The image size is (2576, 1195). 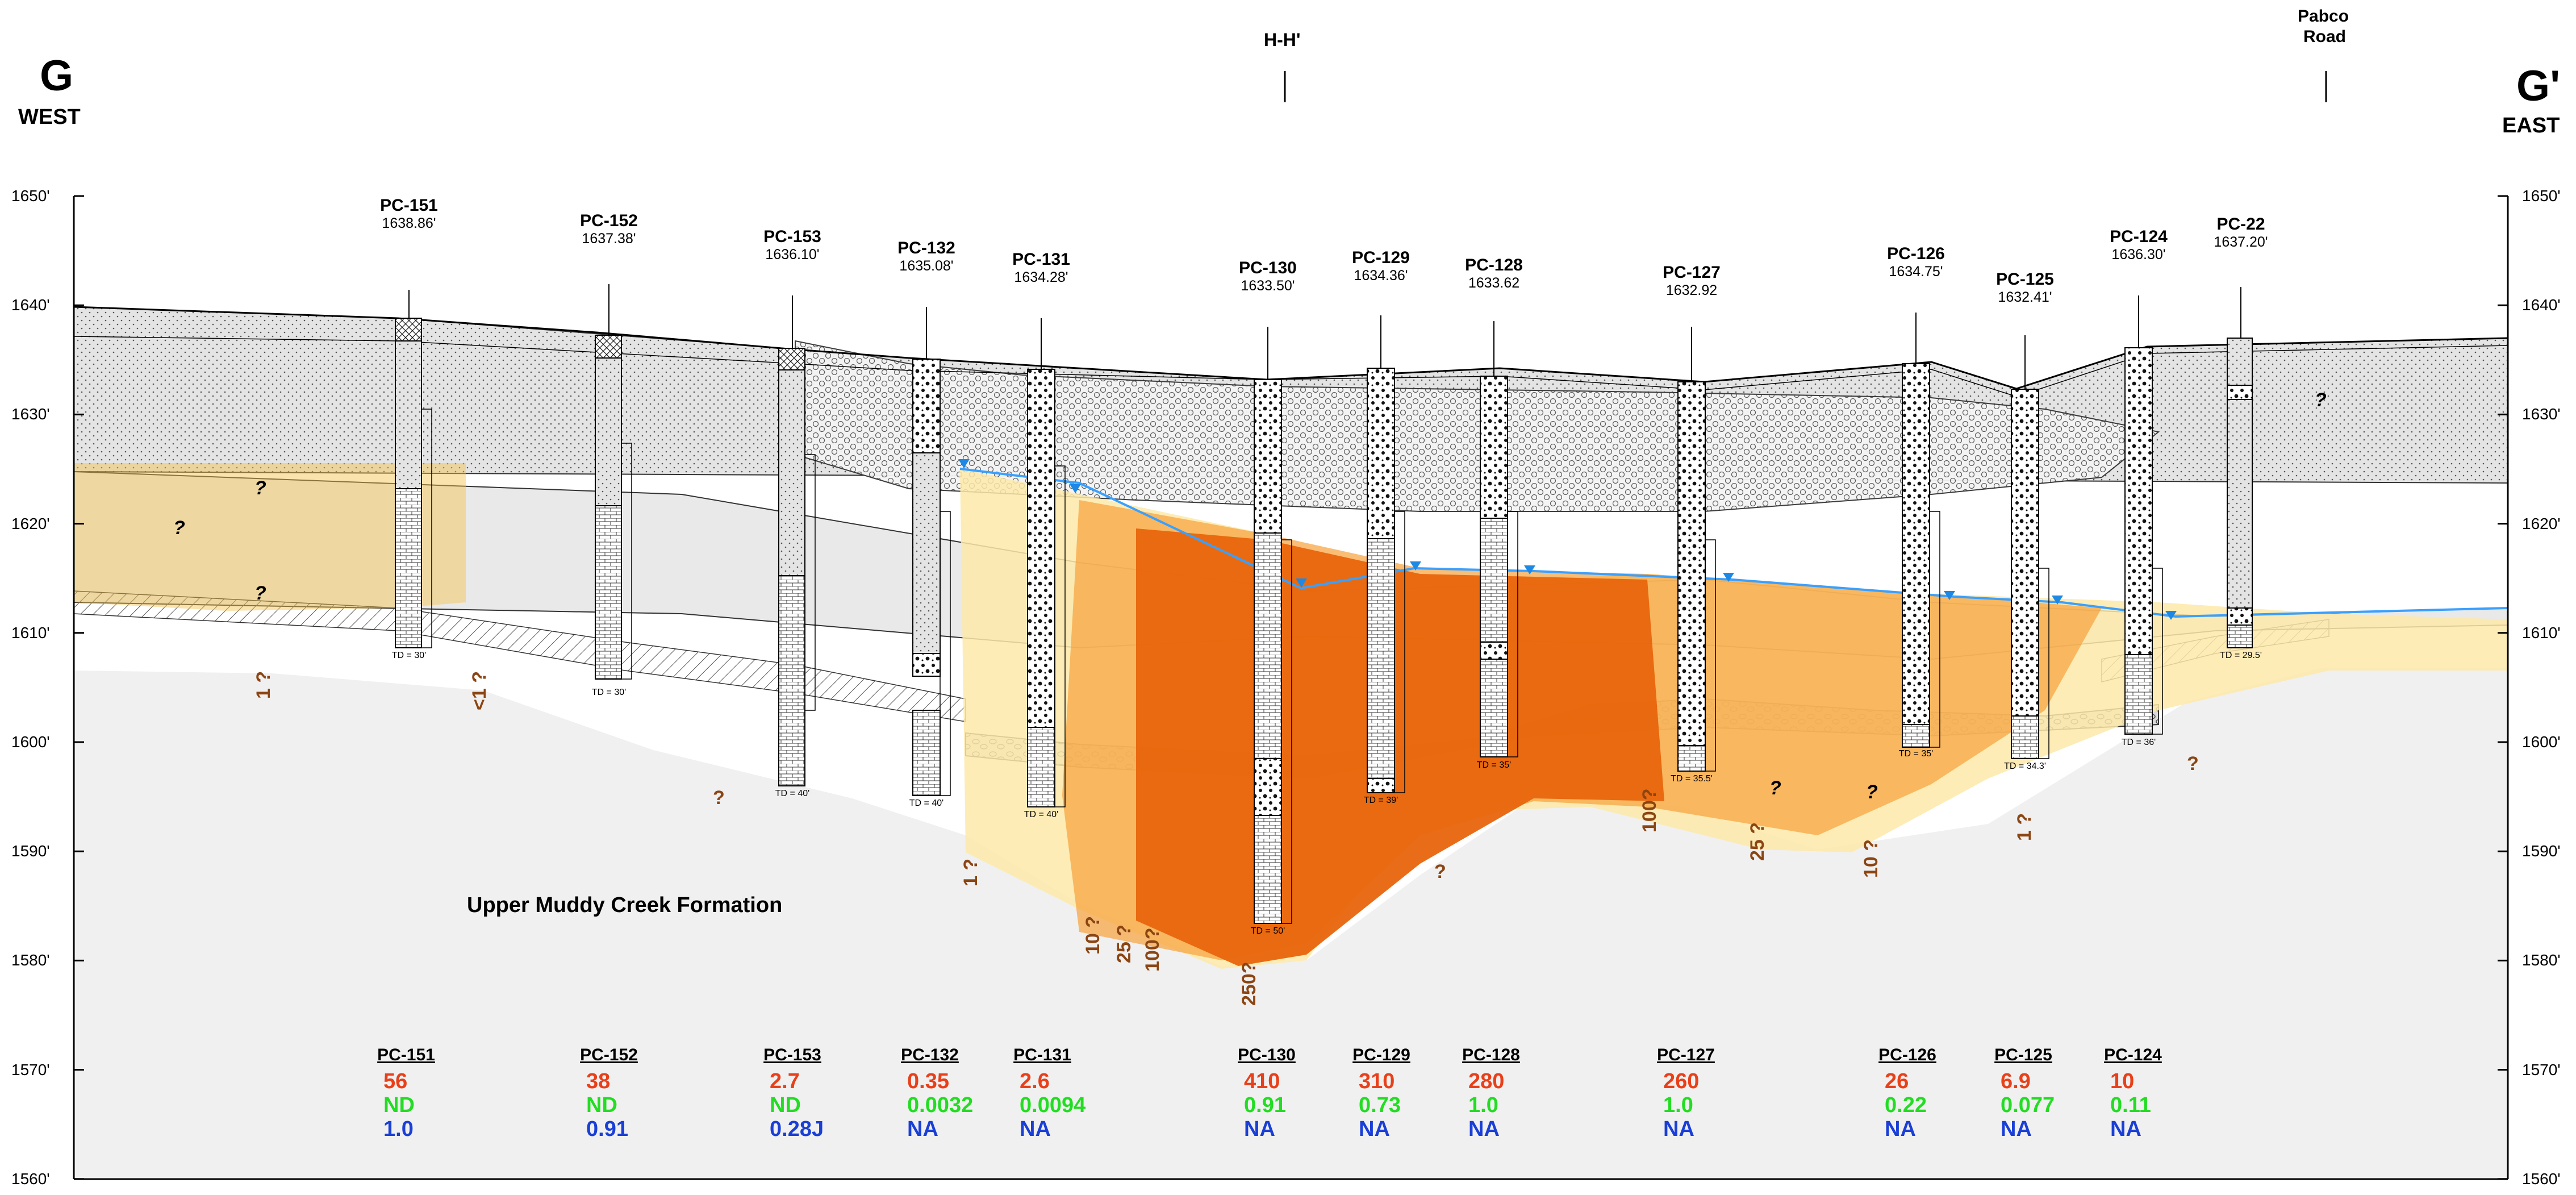 What do you see at coordinates (399, 1105) in the screenshot?
I see `result-green-value: ND` at bounding box center [399, 1105].